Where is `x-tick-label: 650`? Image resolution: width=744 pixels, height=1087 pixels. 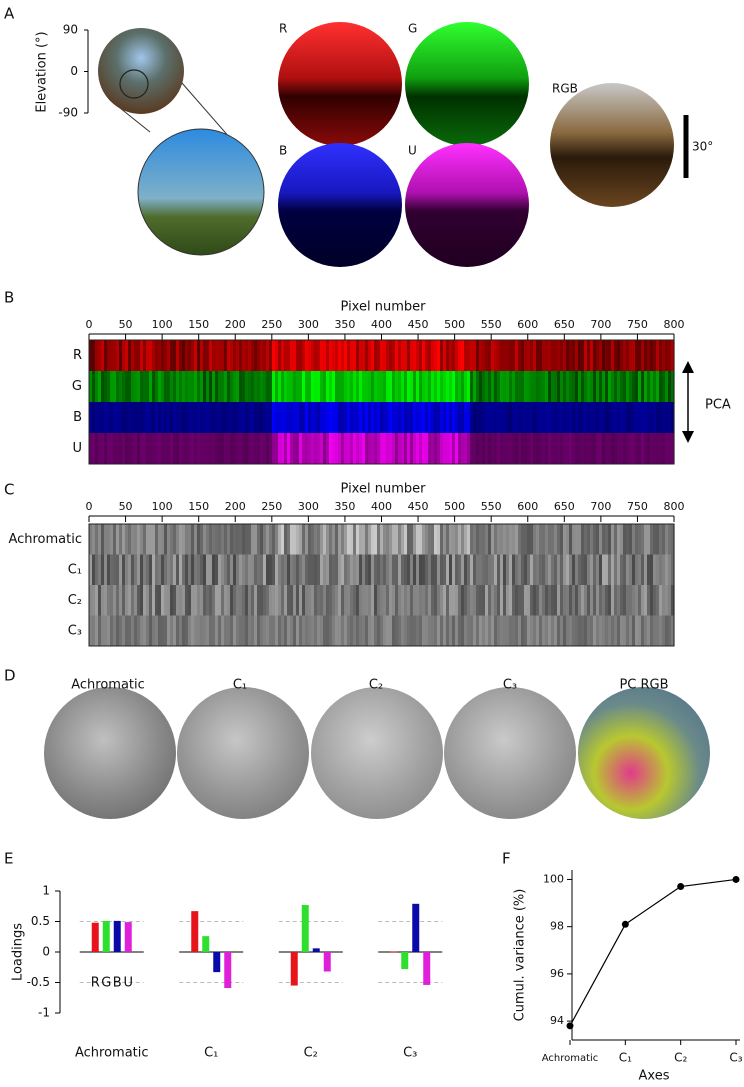 x-tick-label: 650 is located at coordinates (564, 506).